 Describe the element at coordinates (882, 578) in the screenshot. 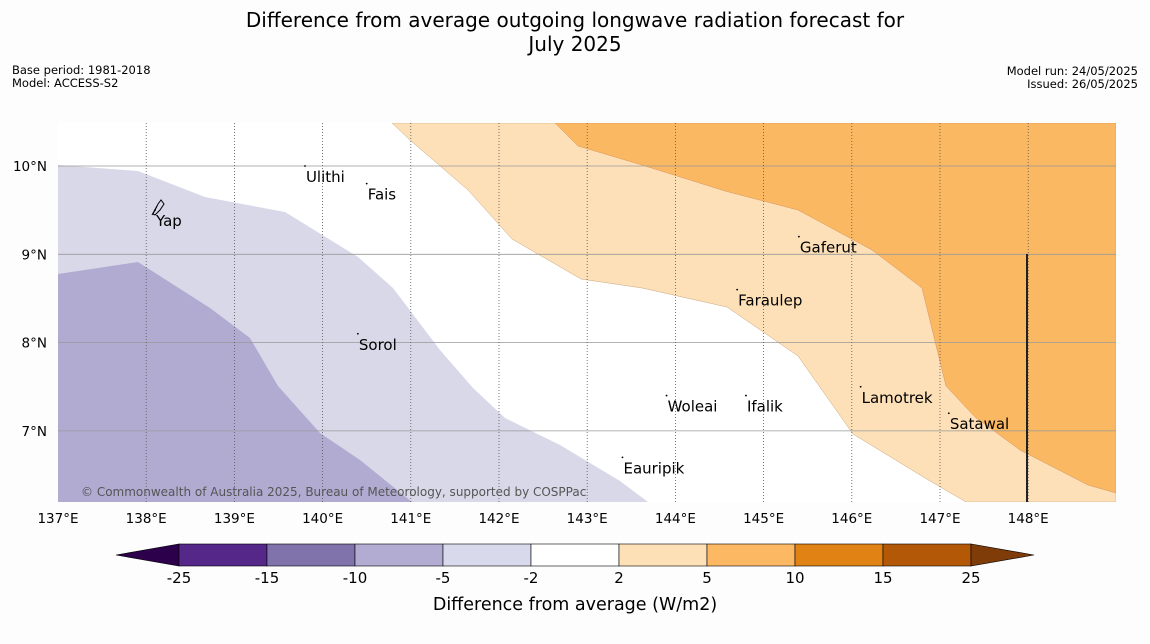

I see `colorbar-tick-label: 15` at that location.